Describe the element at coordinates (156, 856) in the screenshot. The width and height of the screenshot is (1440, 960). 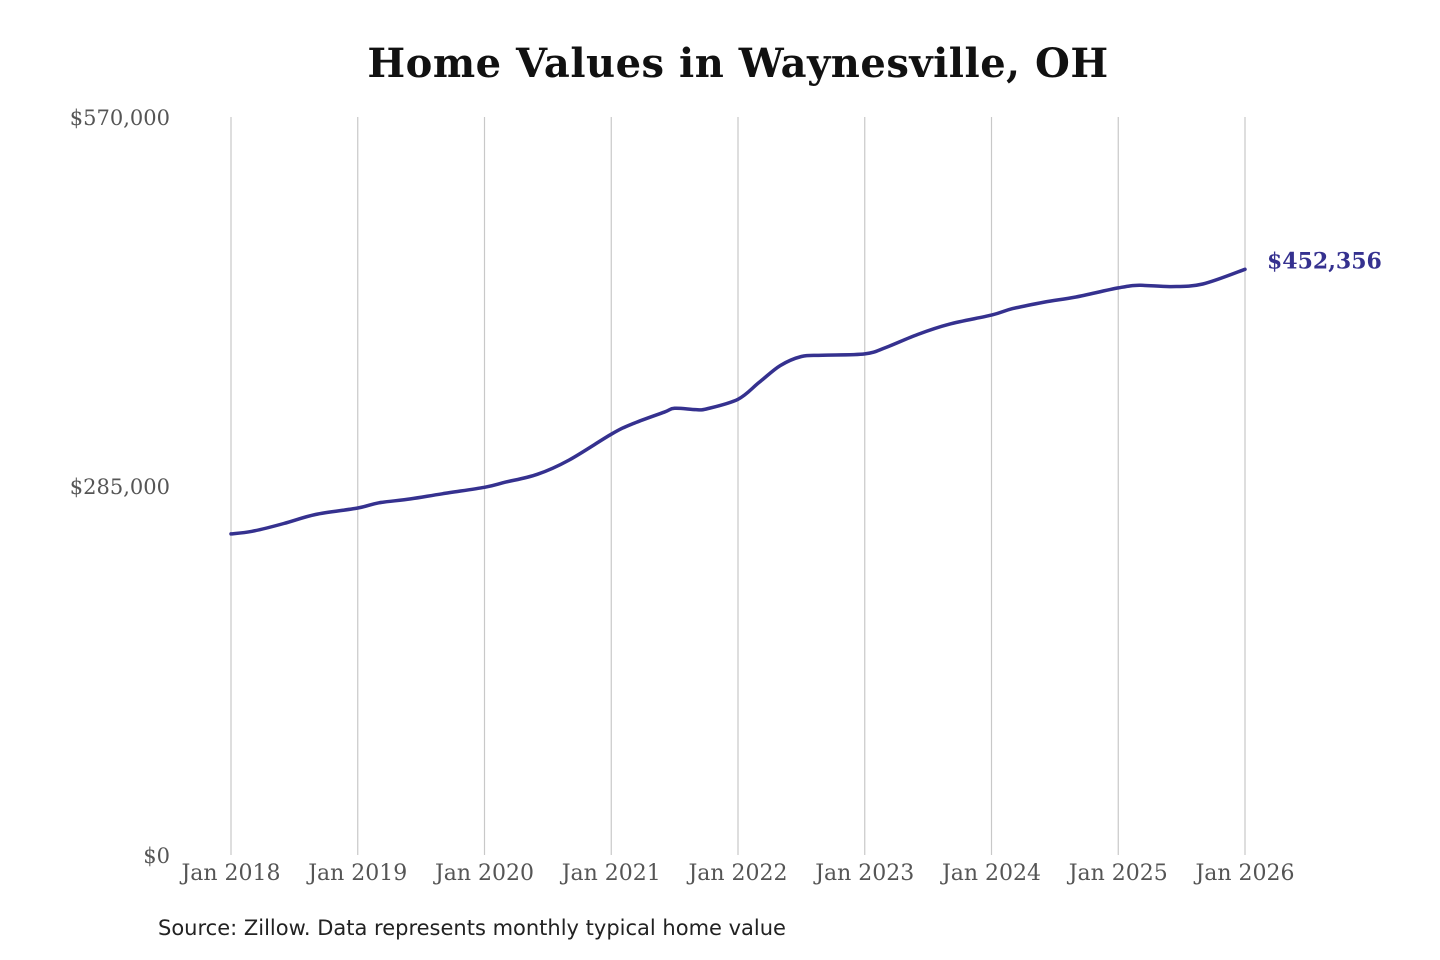
I see `y-tick-label: $0` at that location.